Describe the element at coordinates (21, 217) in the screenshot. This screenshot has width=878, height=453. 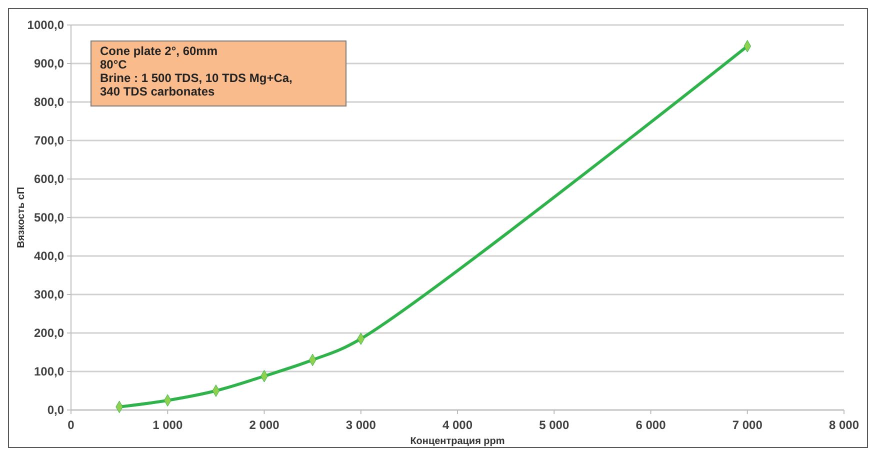
I see `y-axis-title: Вязкость сП` at that location.